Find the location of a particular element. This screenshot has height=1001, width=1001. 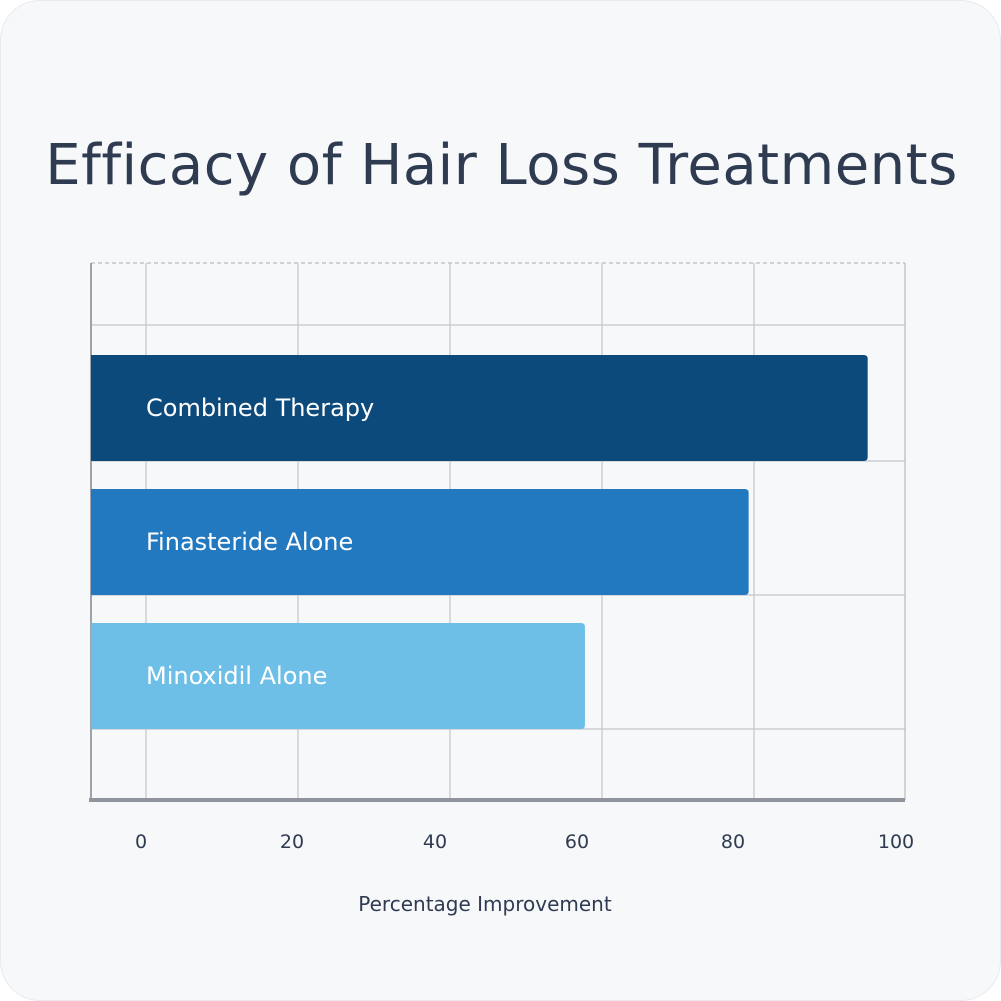

x-tick-label: 60 is located at coordinates (577, 842).